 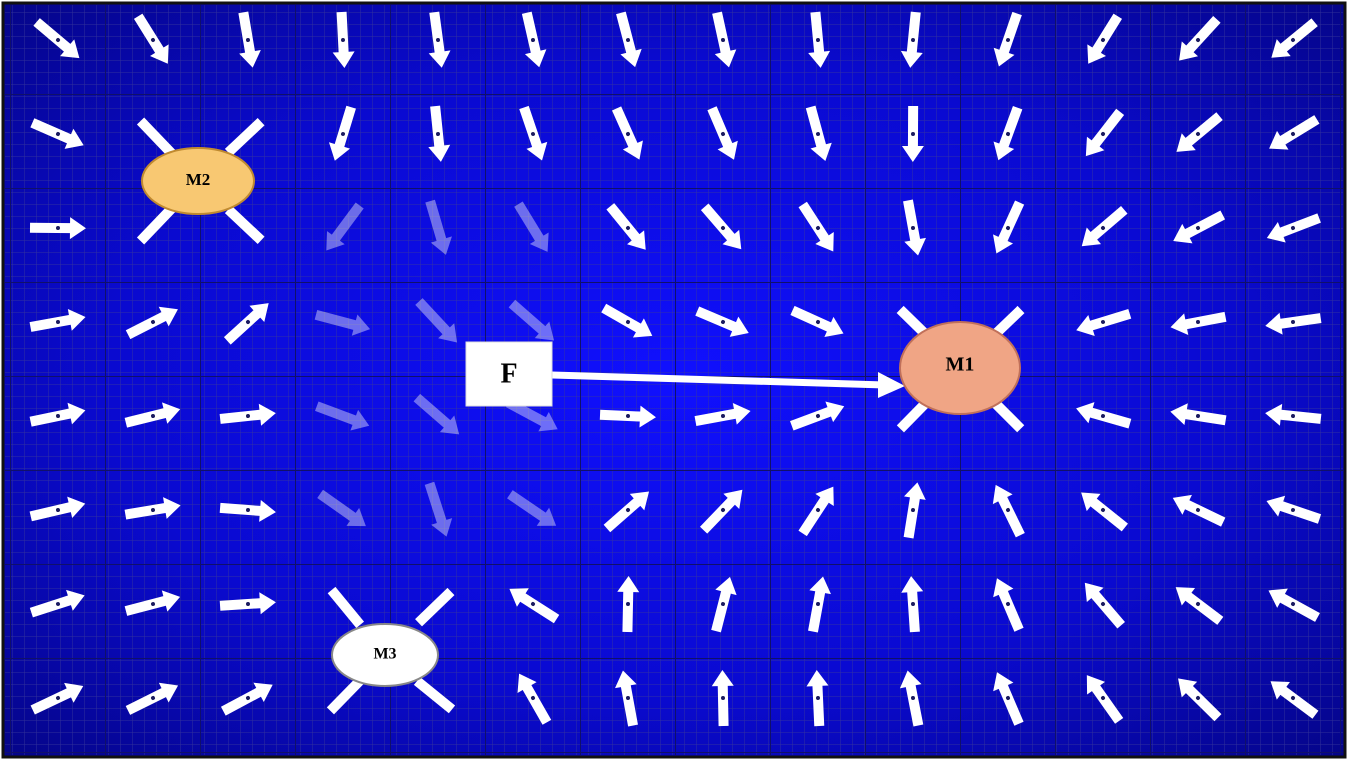 What do you see at coordinates (718, 380) in the screenshot?
I see `force-arrow-shaft` at bounding box center [718, 380].